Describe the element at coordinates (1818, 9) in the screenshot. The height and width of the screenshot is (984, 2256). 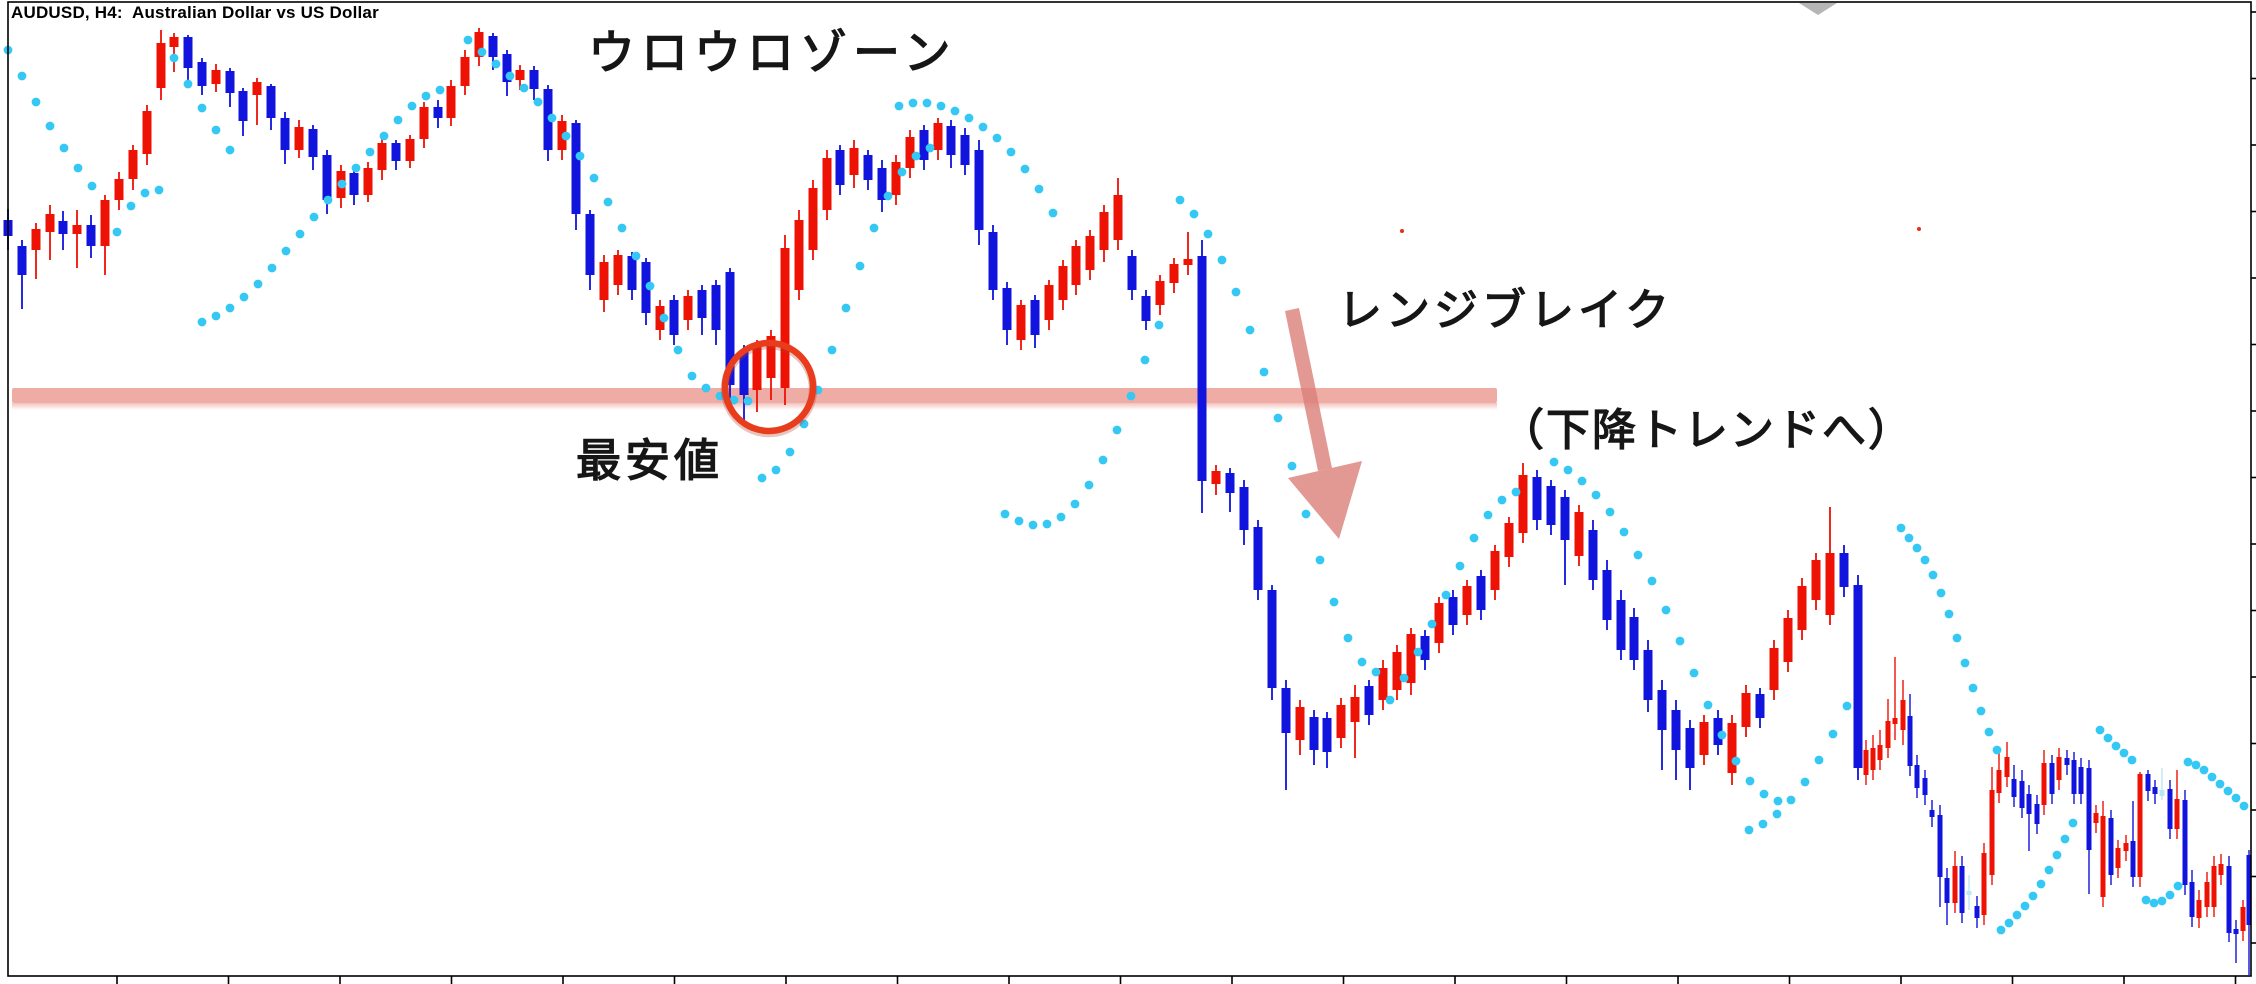
I see `scroll-position-triangle` at that location.